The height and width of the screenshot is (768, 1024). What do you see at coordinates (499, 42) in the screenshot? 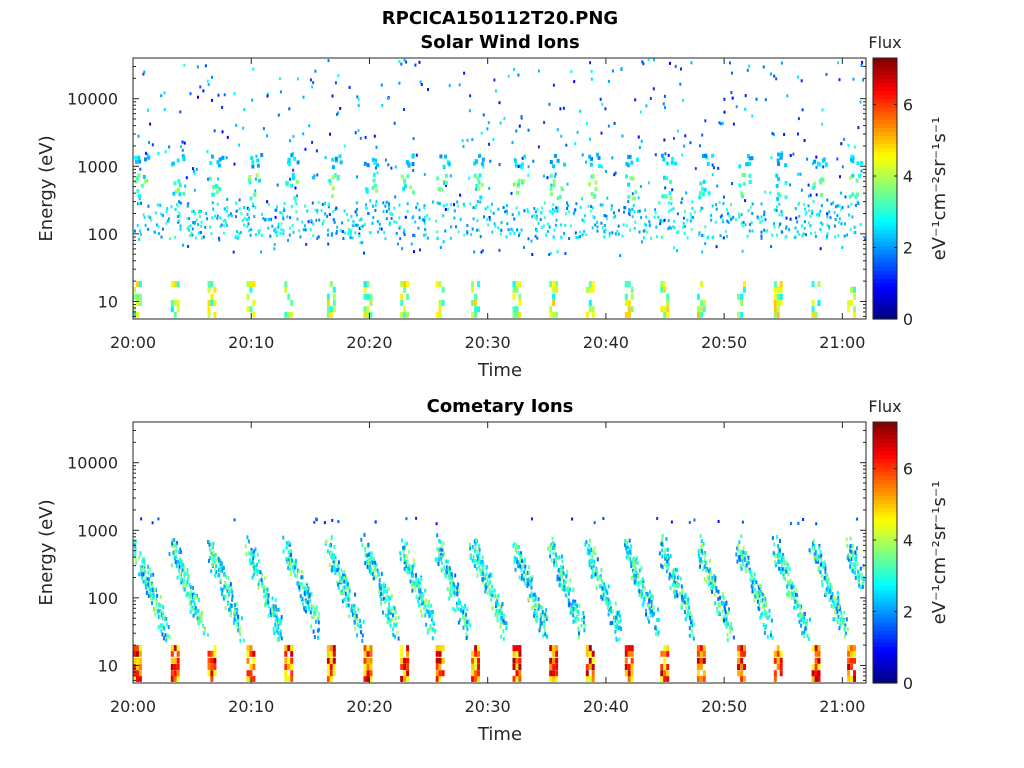
I see `panel-title: Solar Wind Ions` at bounding box center [499, 42].